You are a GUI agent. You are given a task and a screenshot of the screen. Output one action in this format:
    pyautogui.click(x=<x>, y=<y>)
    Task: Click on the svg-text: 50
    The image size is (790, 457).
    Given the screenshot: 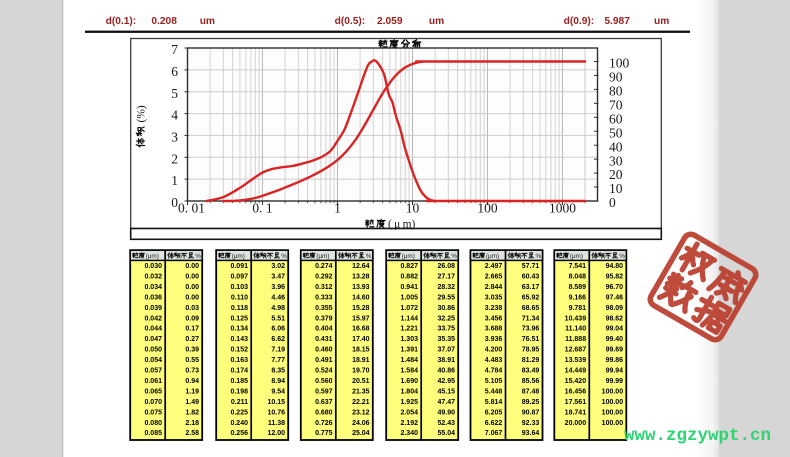 What is the action you would take?
    pyautogui.click(x=616, y=132)
    